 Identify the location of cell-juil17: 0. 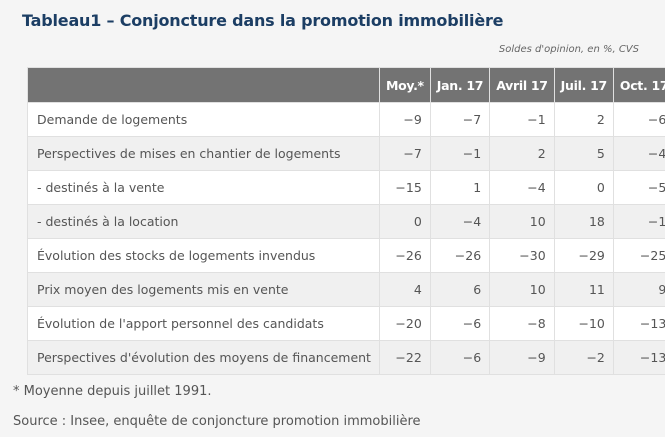
(583, 187).